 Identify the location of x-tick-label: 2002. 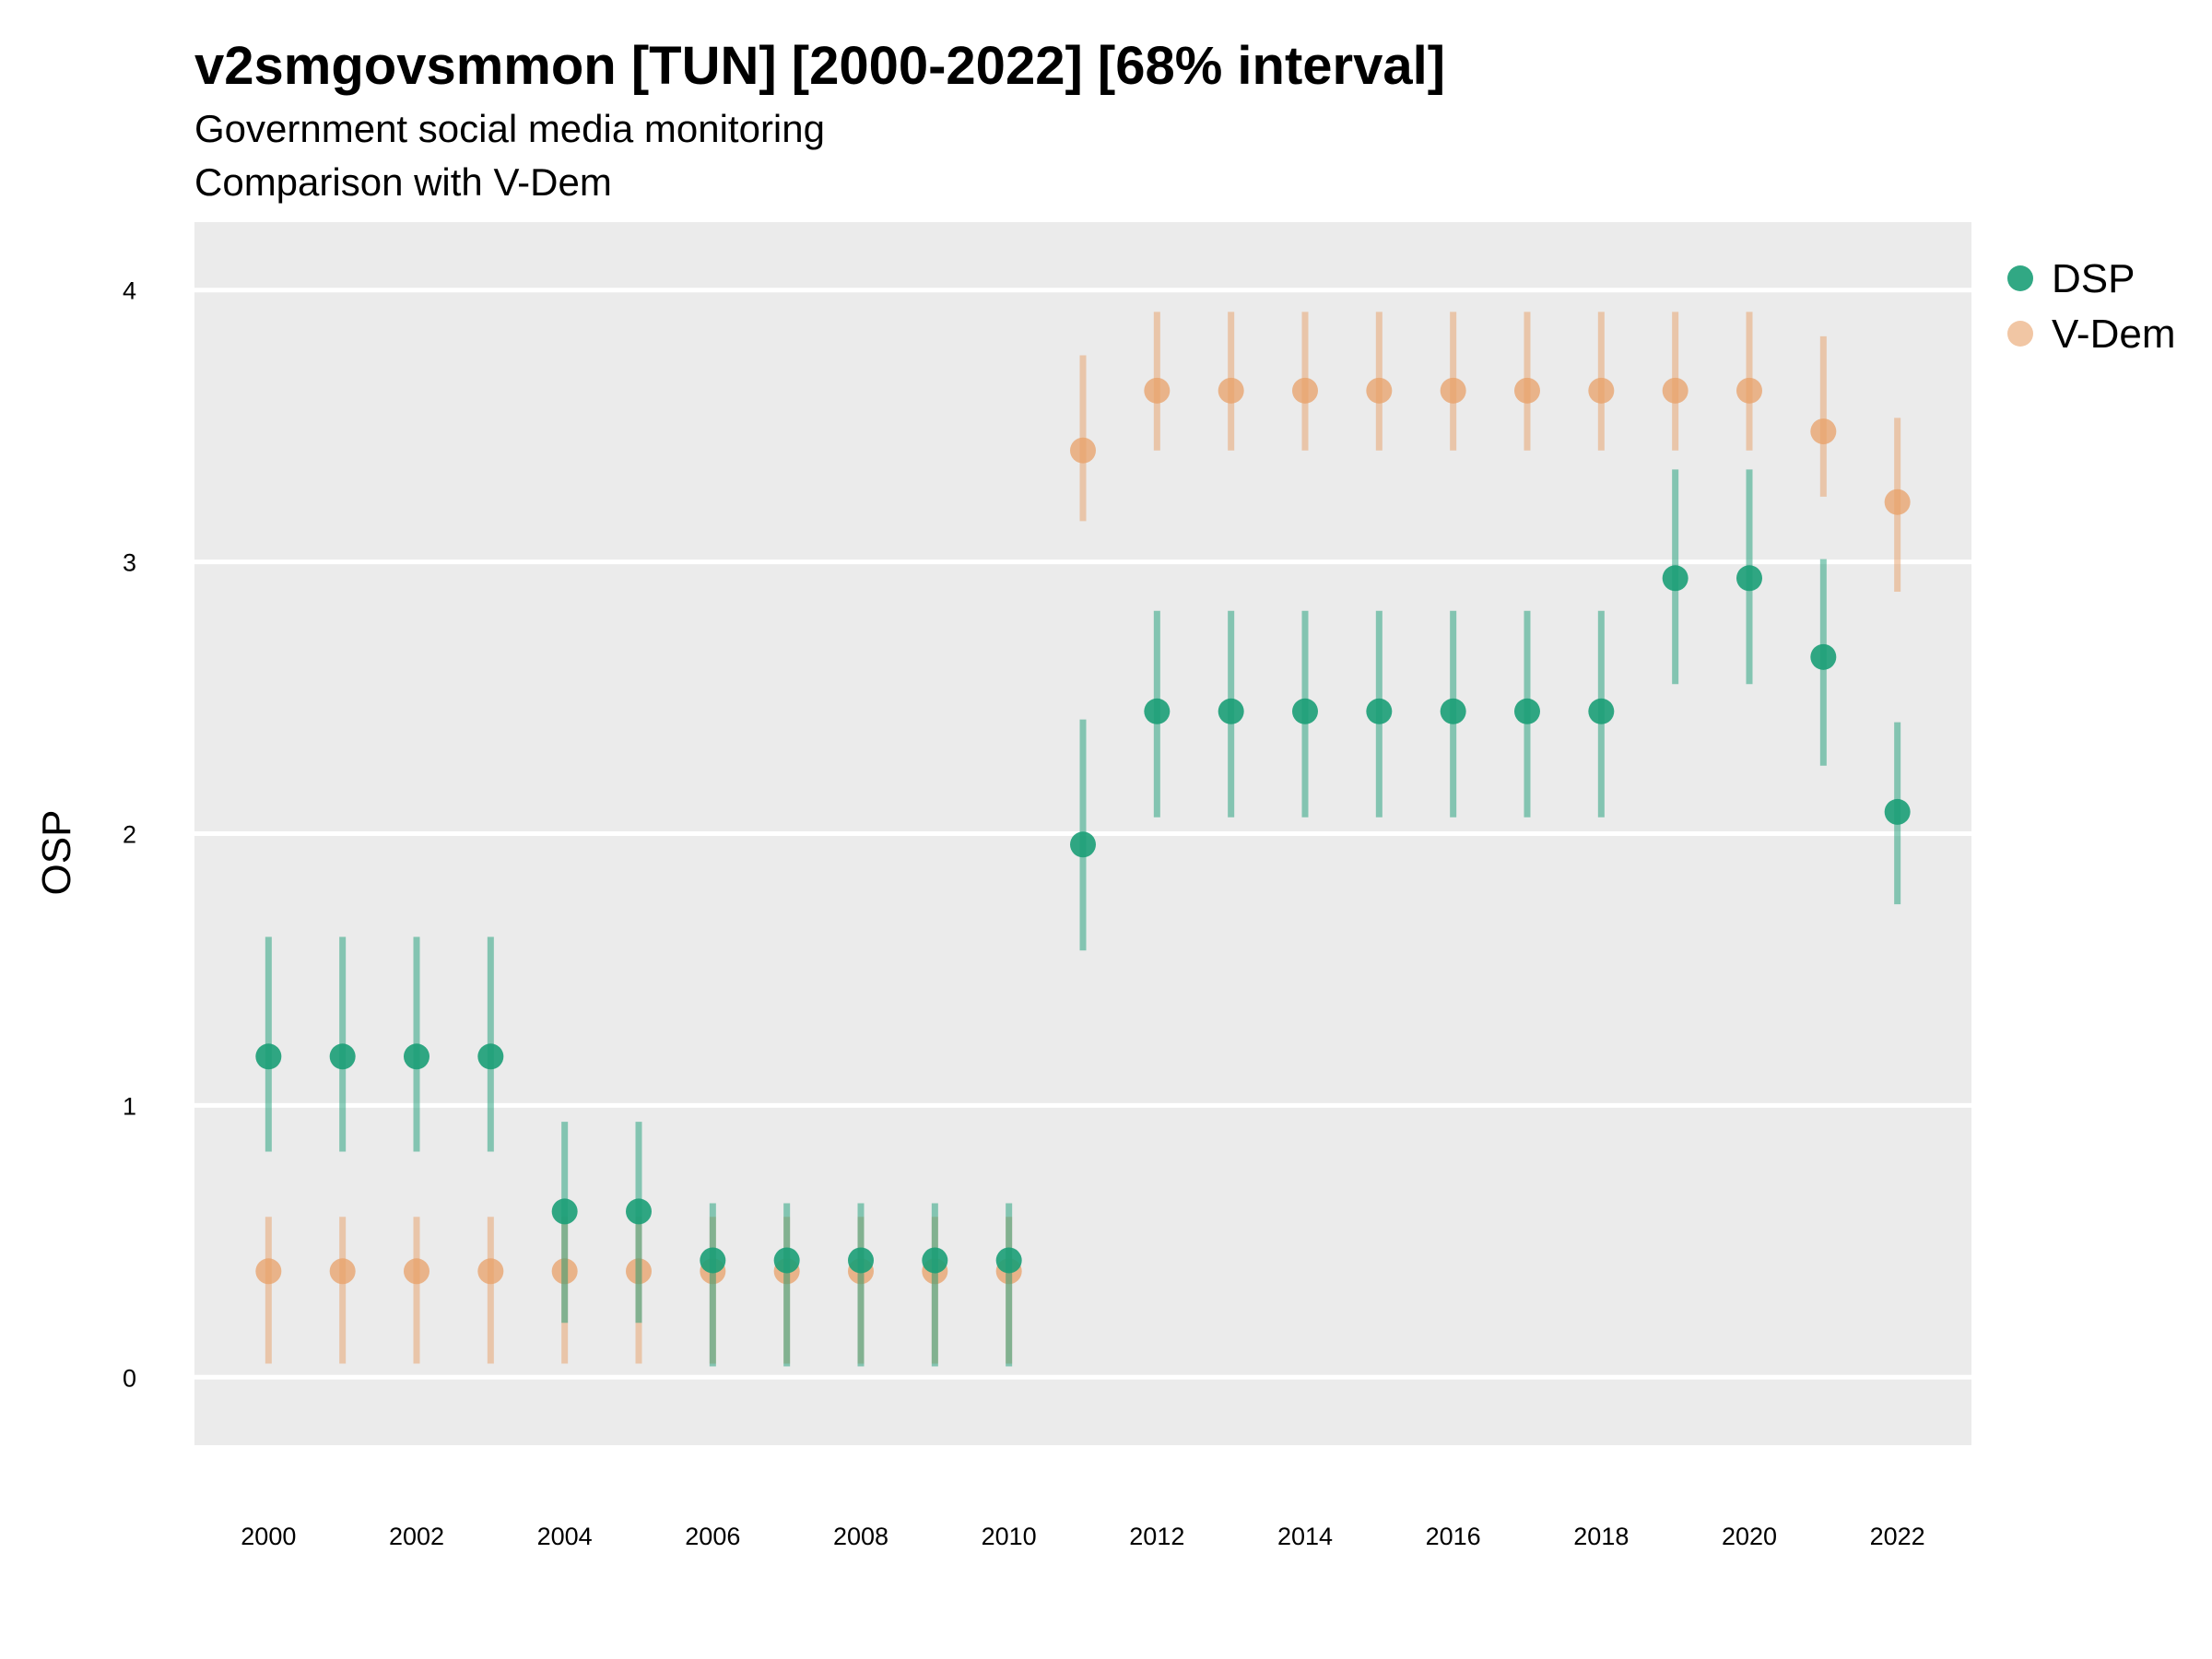
(416, 1536).